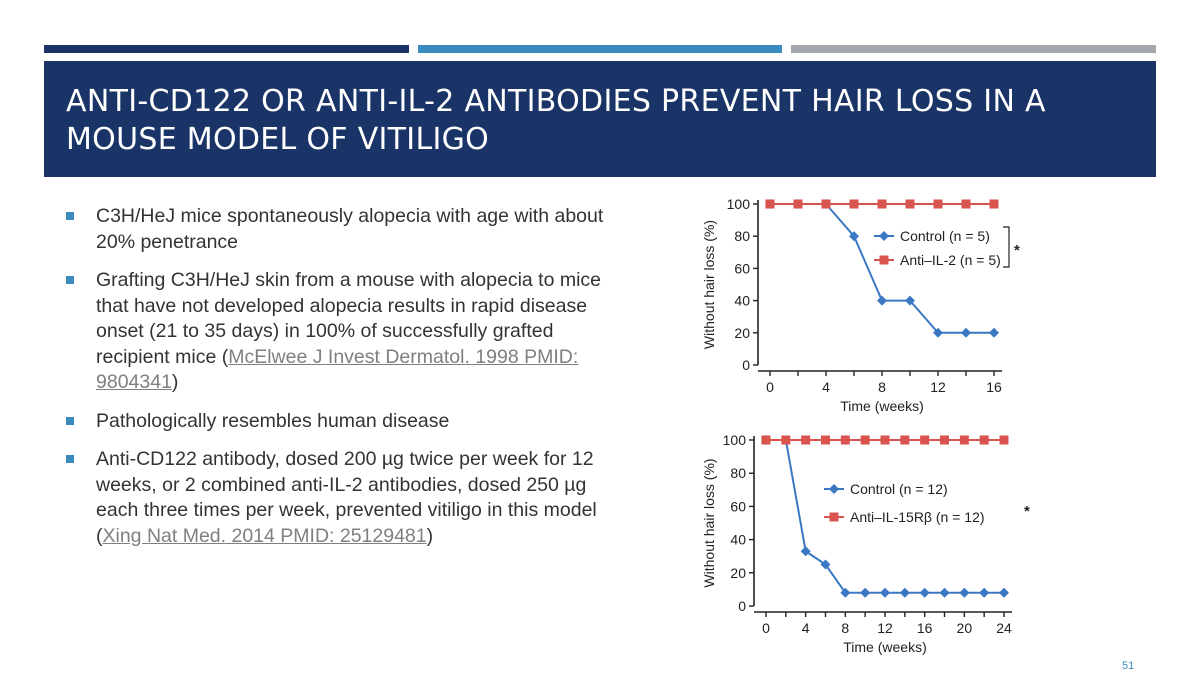  What do you see at coordinates (965, 628) in the screenshot?
I see `x-tick-label: 20` at bounding box center [965, 628].